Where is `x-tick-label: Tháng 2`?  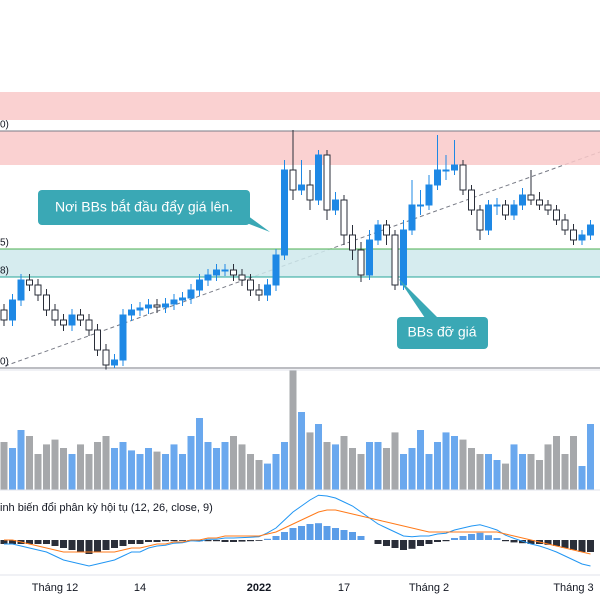
x-tick-label: Tháng 2 is located at coordinates (429, 588).